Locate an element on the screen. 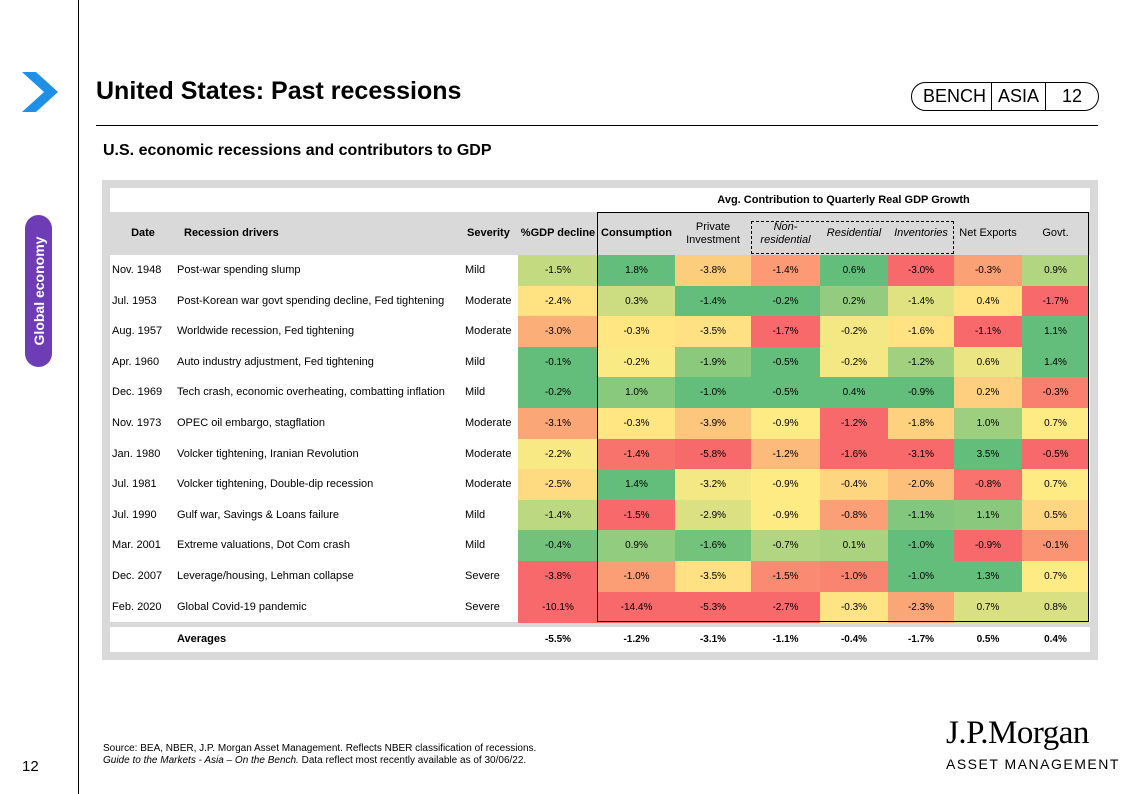 The image size is (1123, 794). row-inventories: -1.4% is located at coordinates (921, 301).